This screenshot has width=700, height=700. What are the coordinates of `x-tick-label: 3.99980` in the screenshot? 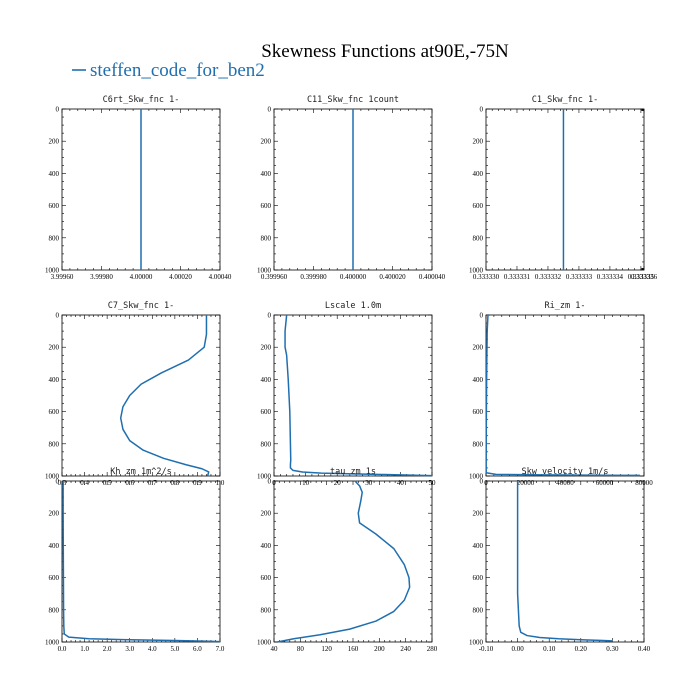 It's located at (101, 277).